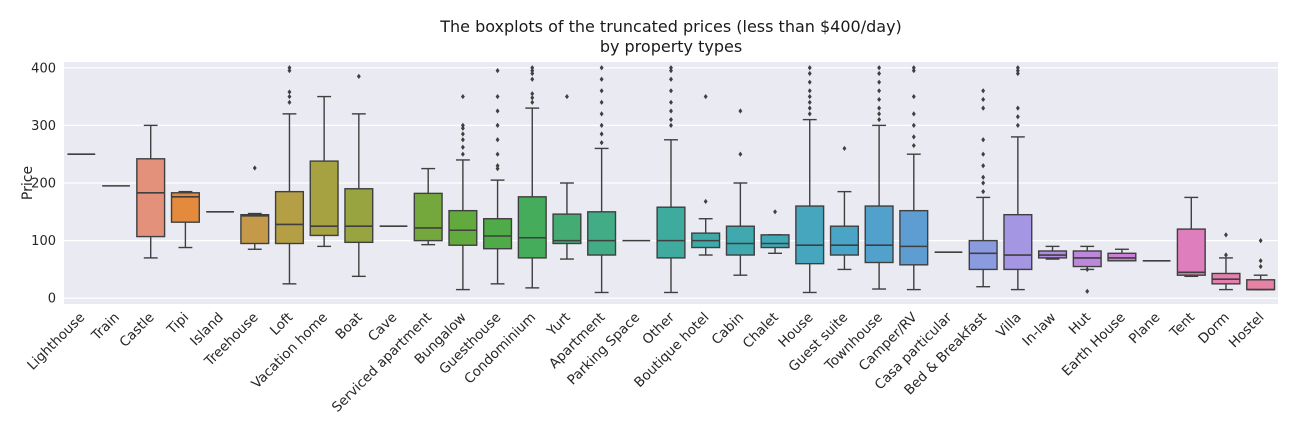 The image size is (1296, 432). Describe the element at coordinates (52, 299) in the screenshot. I see `y-tick-label: 0` at that location.